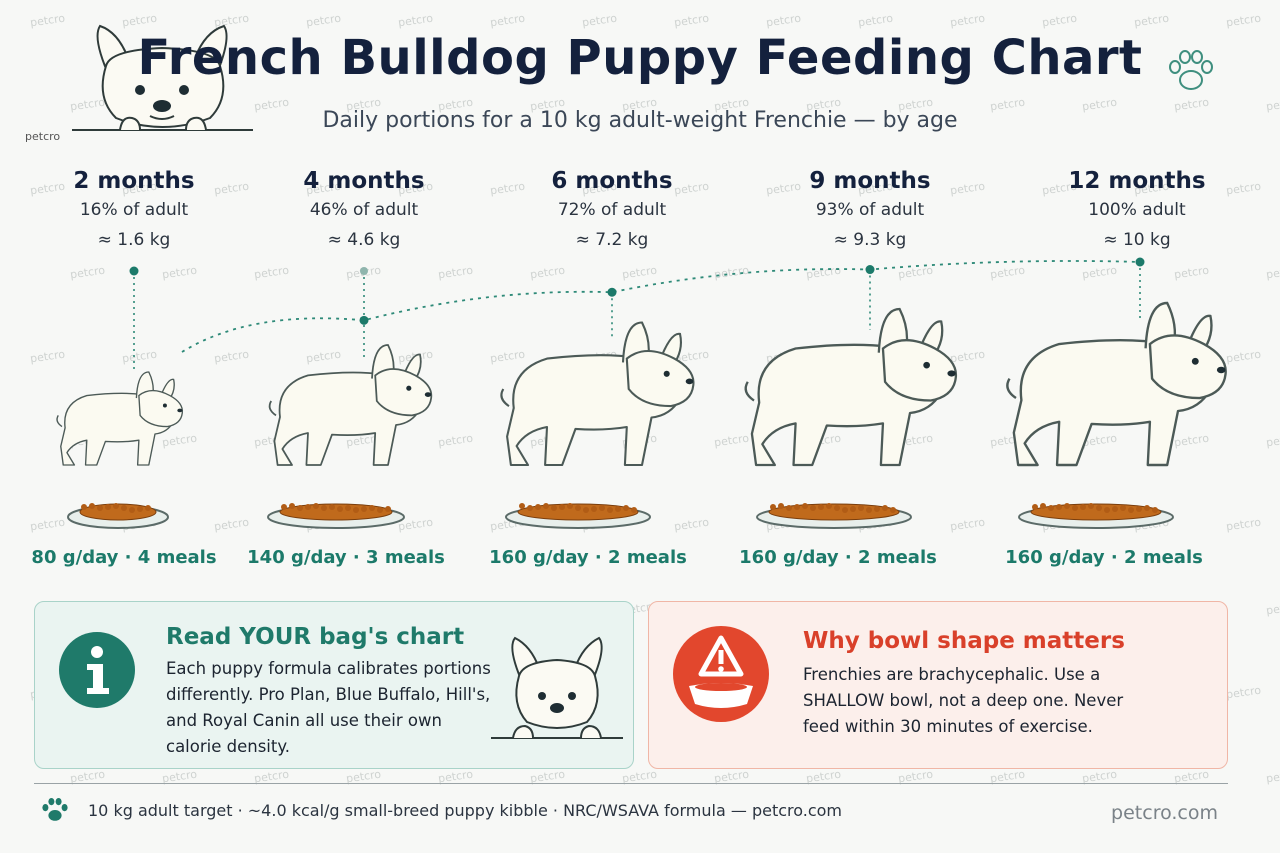  What do you see at coordinates (870, 240) in the screenshot?
I see `stage-weight-label: ≈ 9.3 kg` at bounding box center [870, 240].